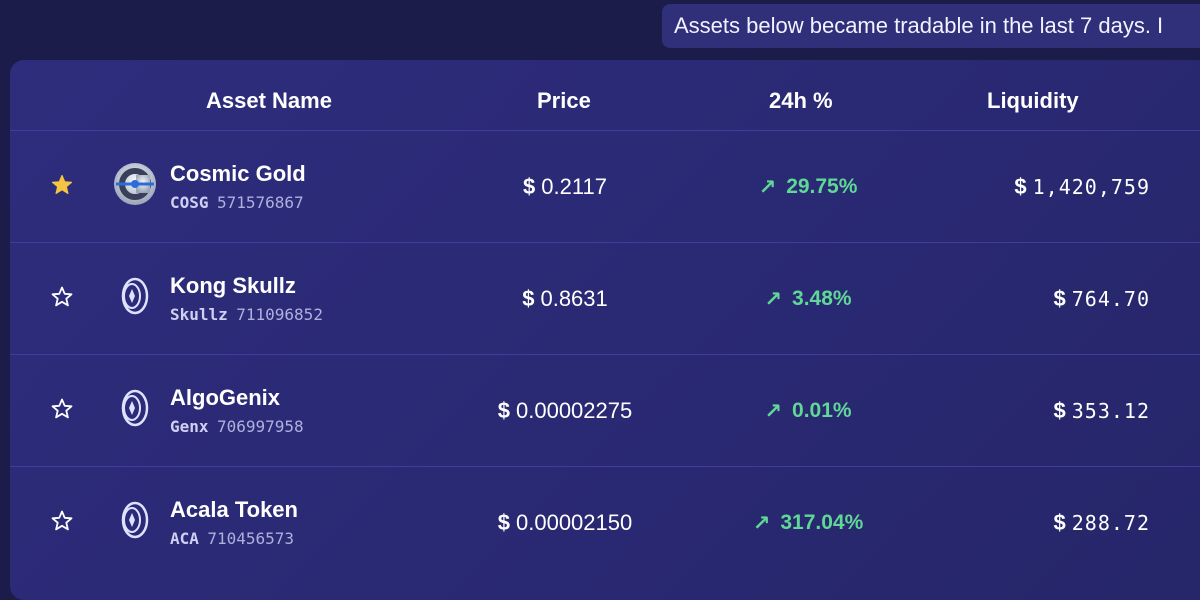 This screenshot has height=600, width=1200. I want to click on column-price: Price, so click(564, 100).